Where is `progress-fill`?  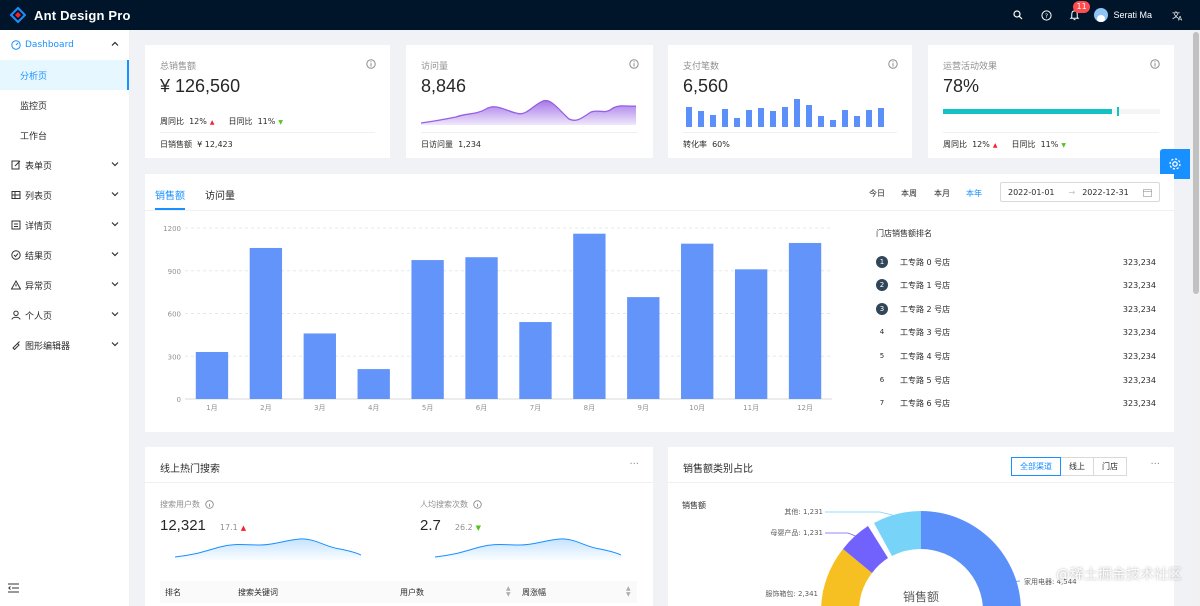
progress-fill is located at coordinates (1028, 111).